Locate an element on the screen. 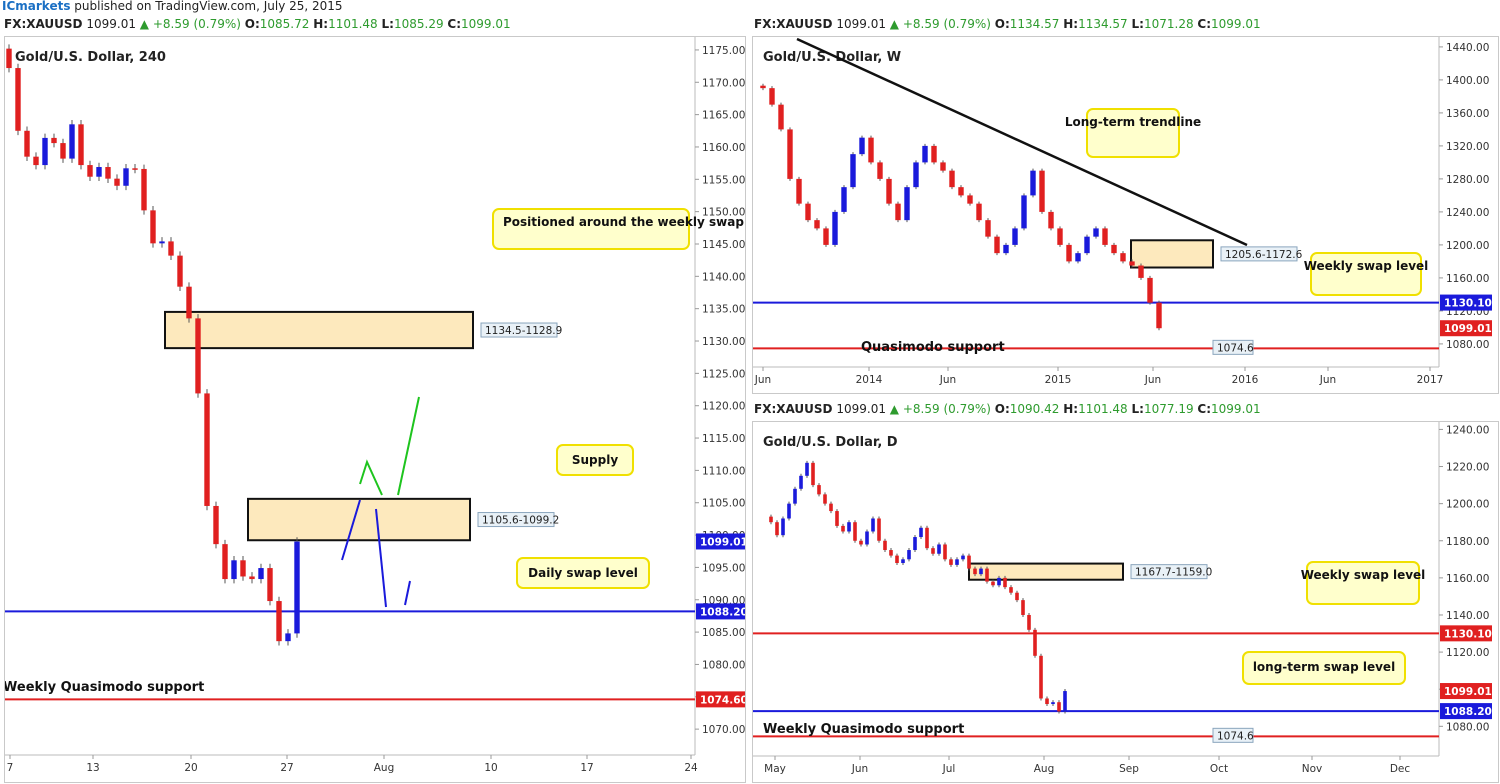 Image resolution: width=1500 pixels, height=784 pixels. brand-logo: ICmarkets is located at coordinates (36, 6).